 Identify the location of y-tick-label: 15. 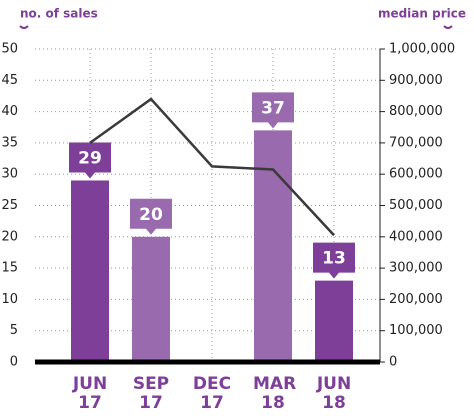
(9, 268).